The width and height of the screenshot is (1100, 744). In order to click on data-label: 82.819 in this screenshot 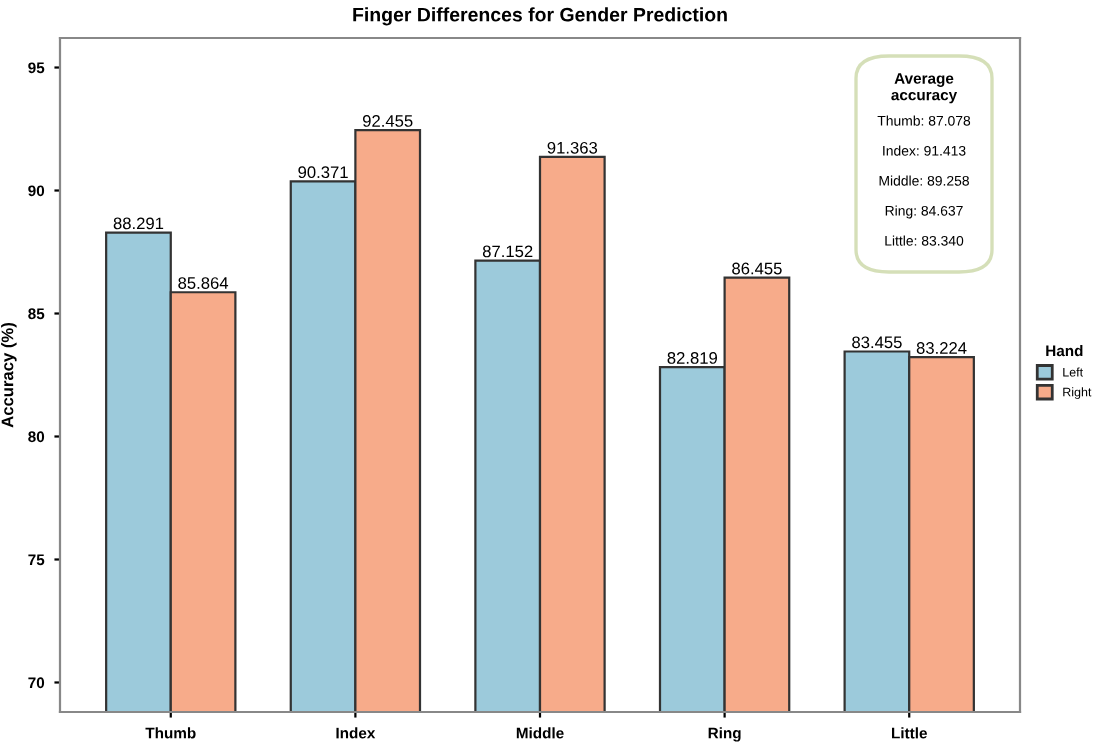, I will do `click(692, 358)`.